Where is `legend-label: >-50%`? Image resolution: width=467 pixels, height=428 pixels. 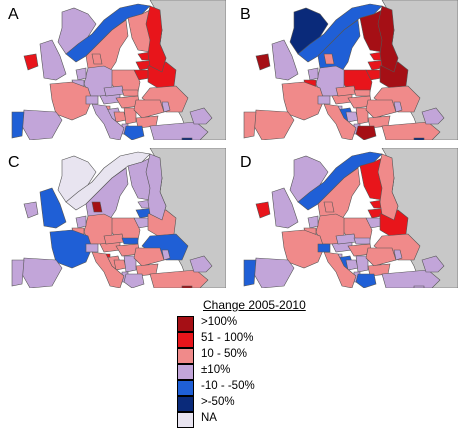
legend-label: >-50% is located at coordinates (218, 402).